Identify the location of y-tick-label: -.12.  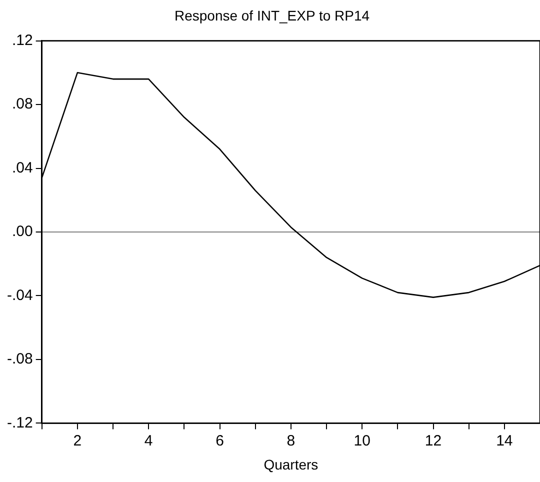
(19, 423).